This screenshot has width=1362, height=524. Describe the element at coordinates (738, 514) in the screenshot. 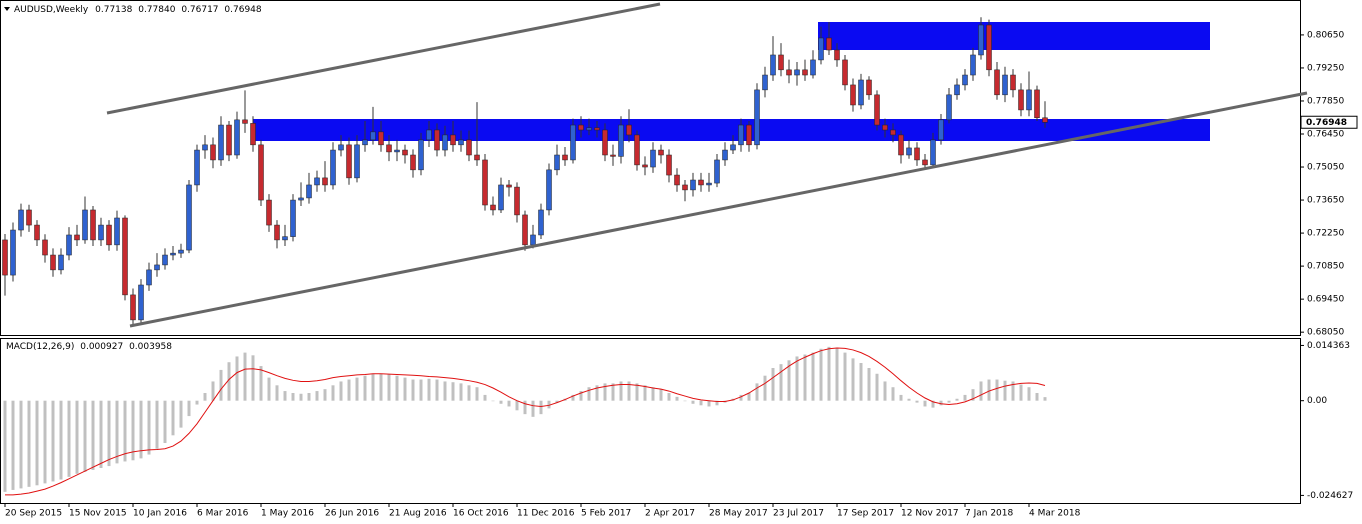

I see `x-tick-label: 28 May 2017` at that location.